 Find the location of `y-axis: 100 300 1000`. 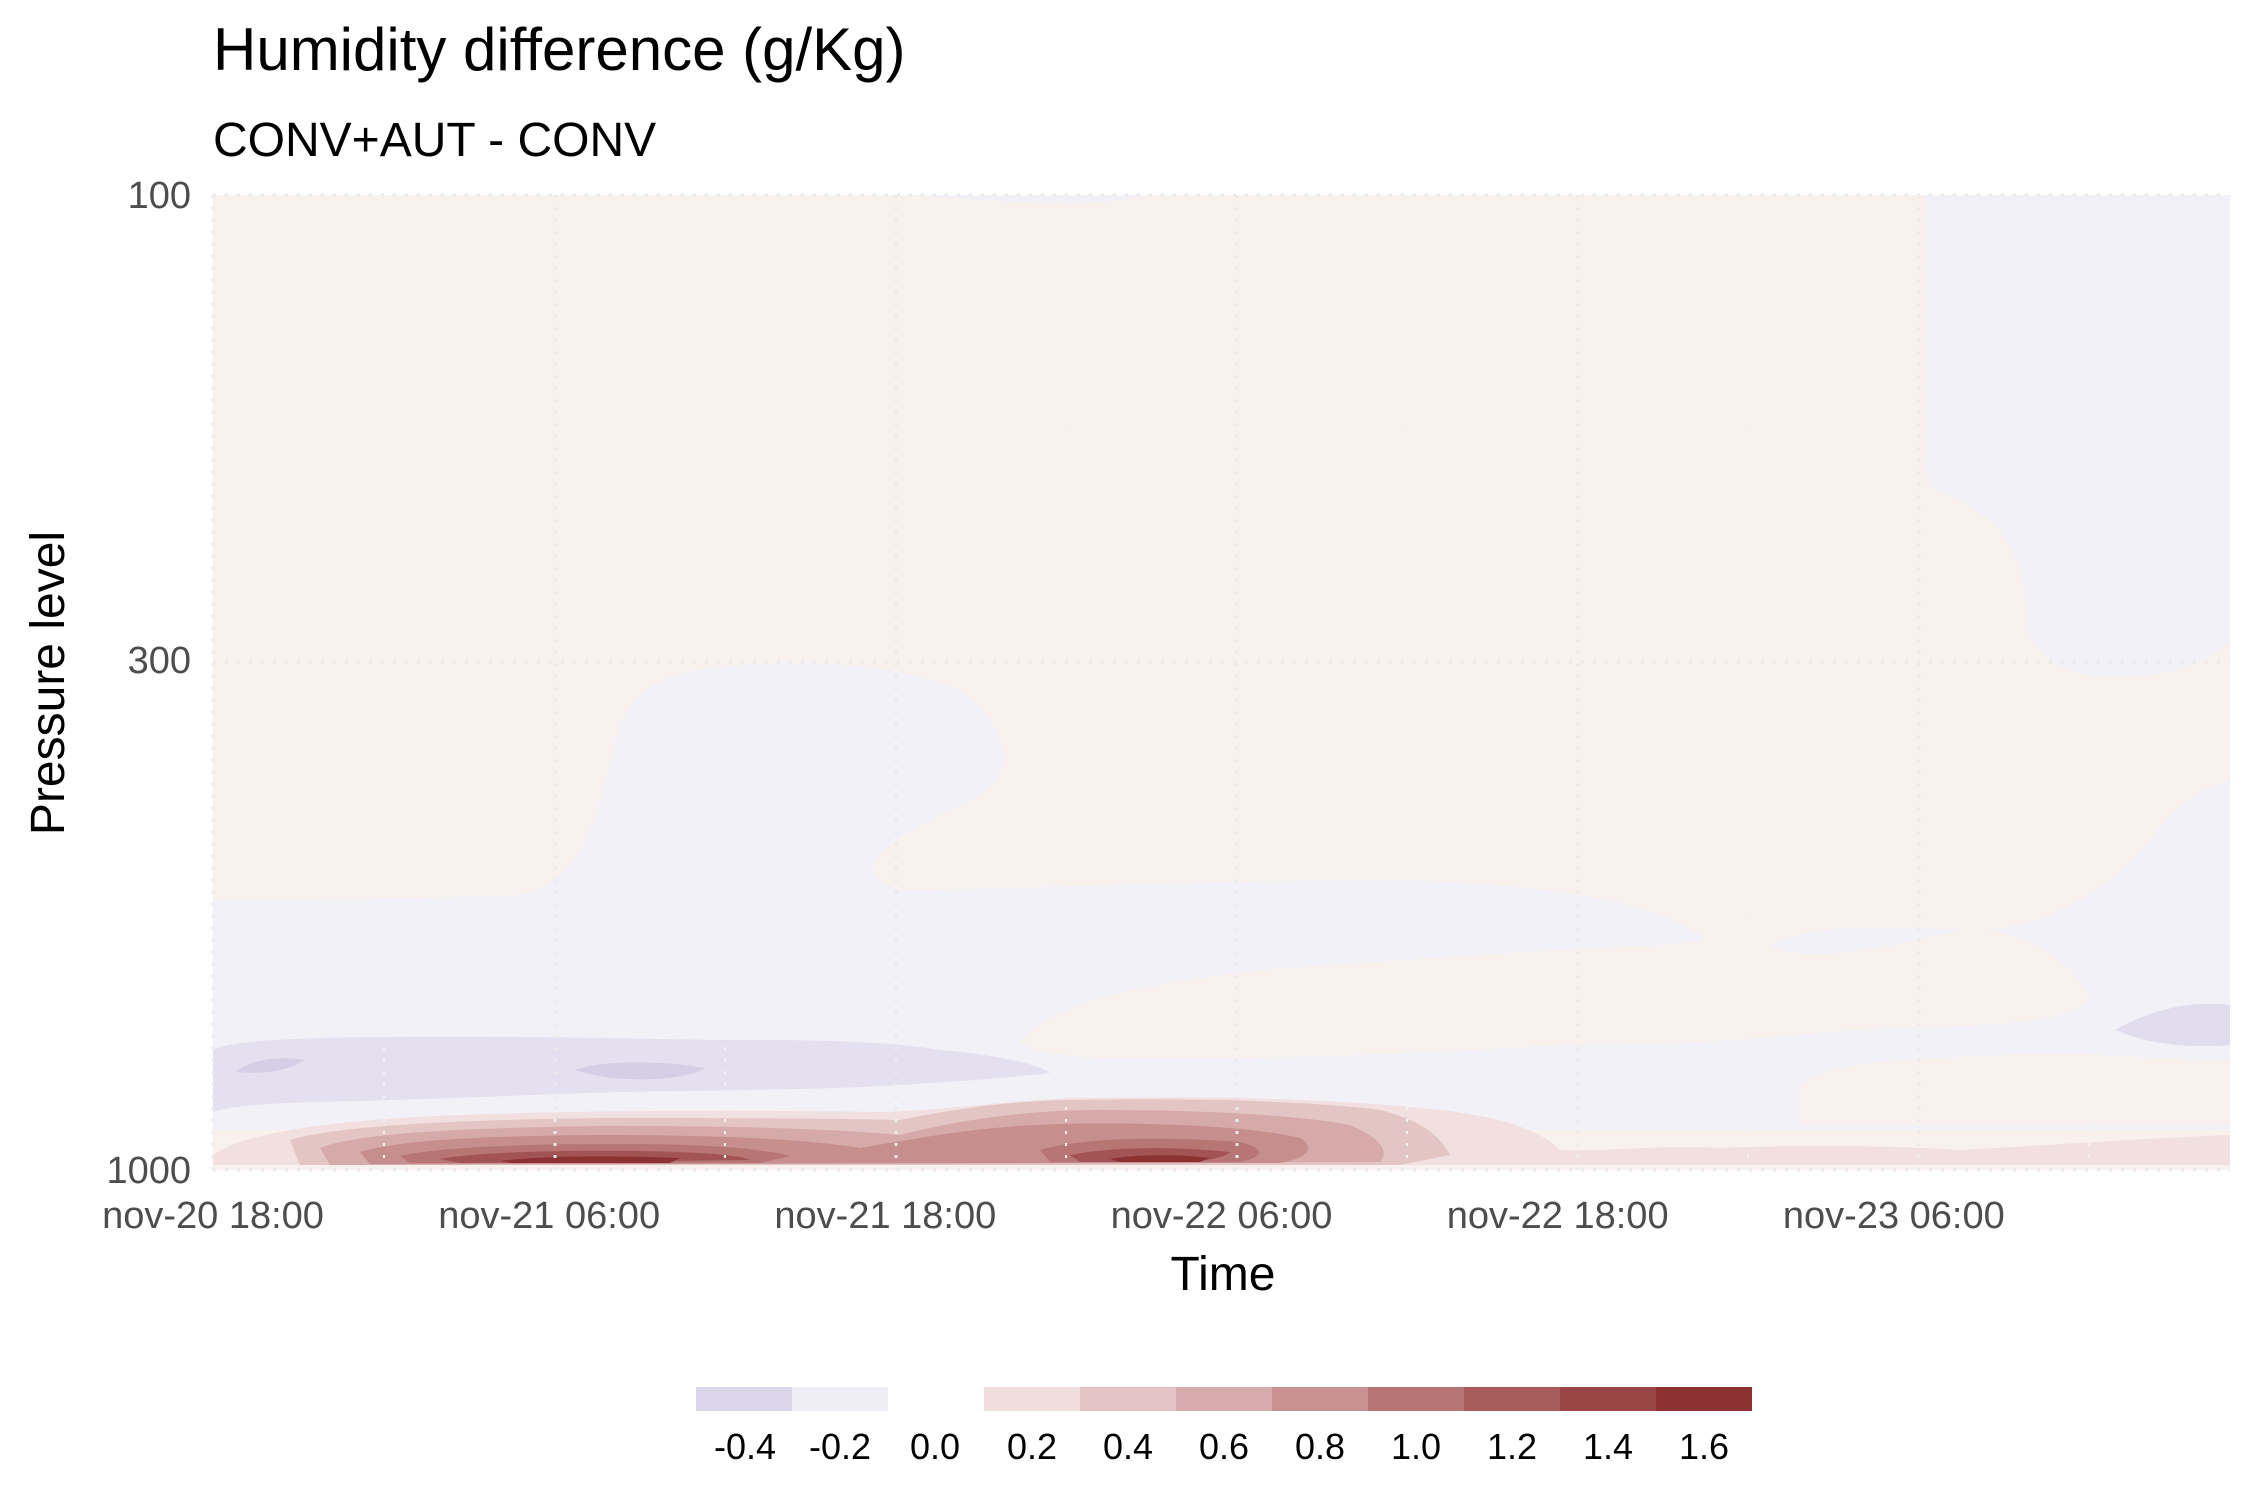

y-axis: 100 300 1000 is located at coordinates (148, 683).